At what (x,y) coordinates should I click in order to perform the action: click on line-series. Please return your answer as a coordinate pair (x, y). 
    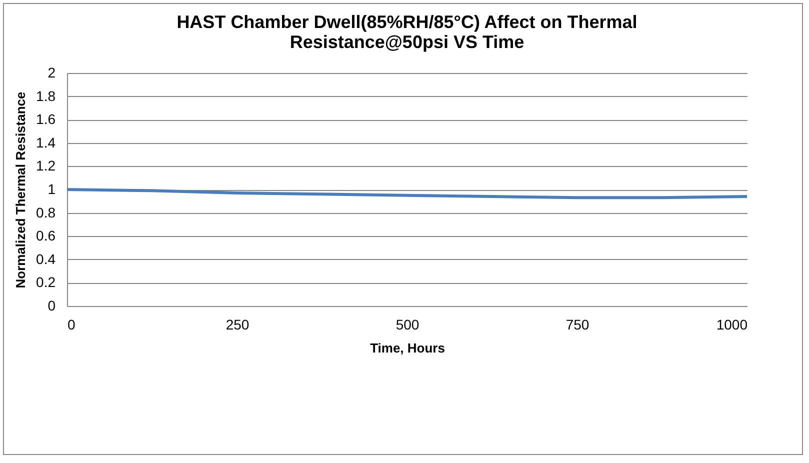
    Looking at the image, I should click on (407, 194).